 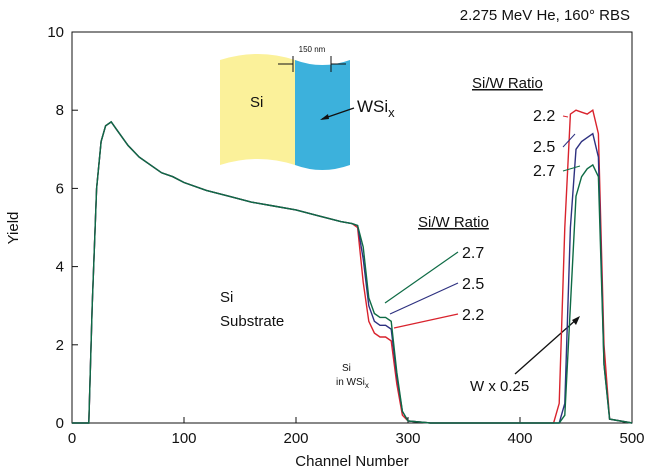 What do you see at coordinates (544, 147) in the screenshot?
I see `legend-label: 2.5` at bounding box center [544, 147].